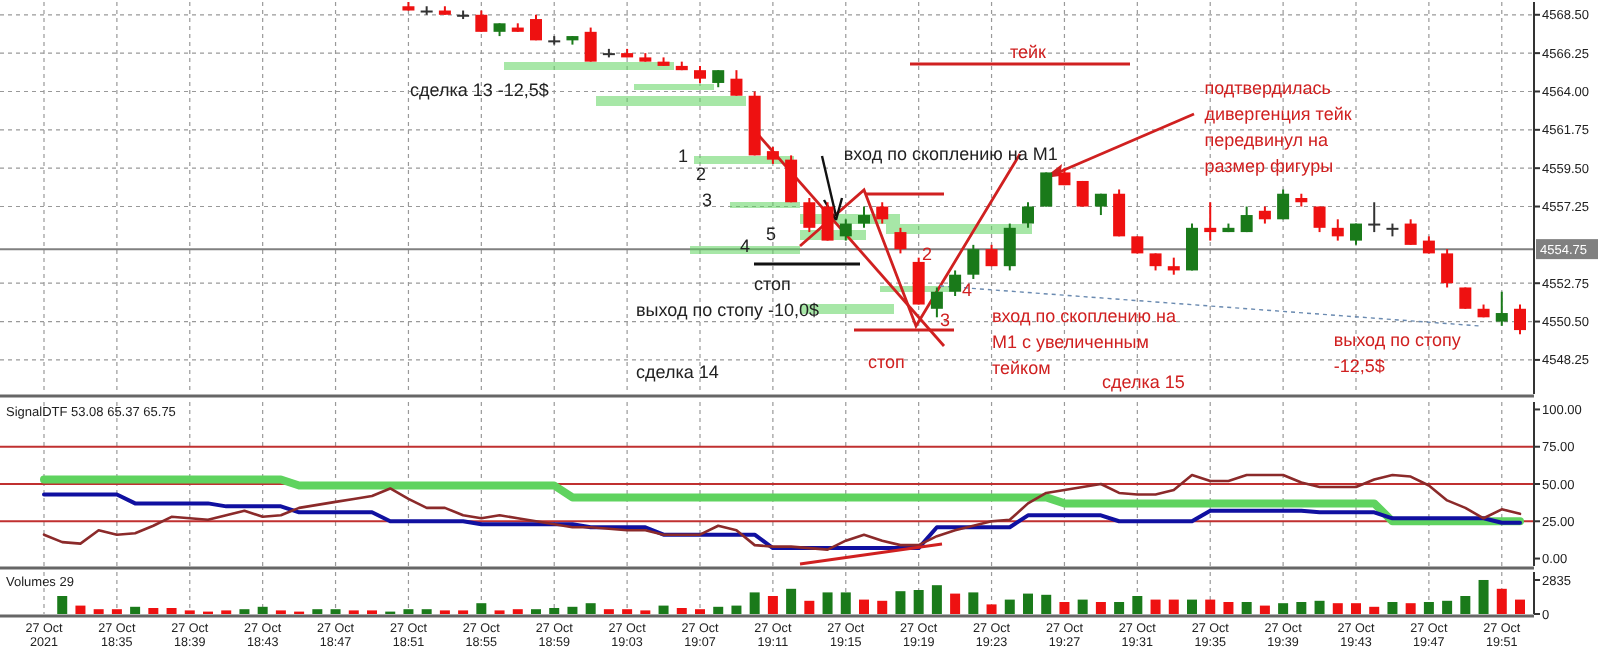  What do you see at coordinates (1143, 382) in the screenshot?
I see `annotation: сделка 15` at bounding box center [1143, 382].